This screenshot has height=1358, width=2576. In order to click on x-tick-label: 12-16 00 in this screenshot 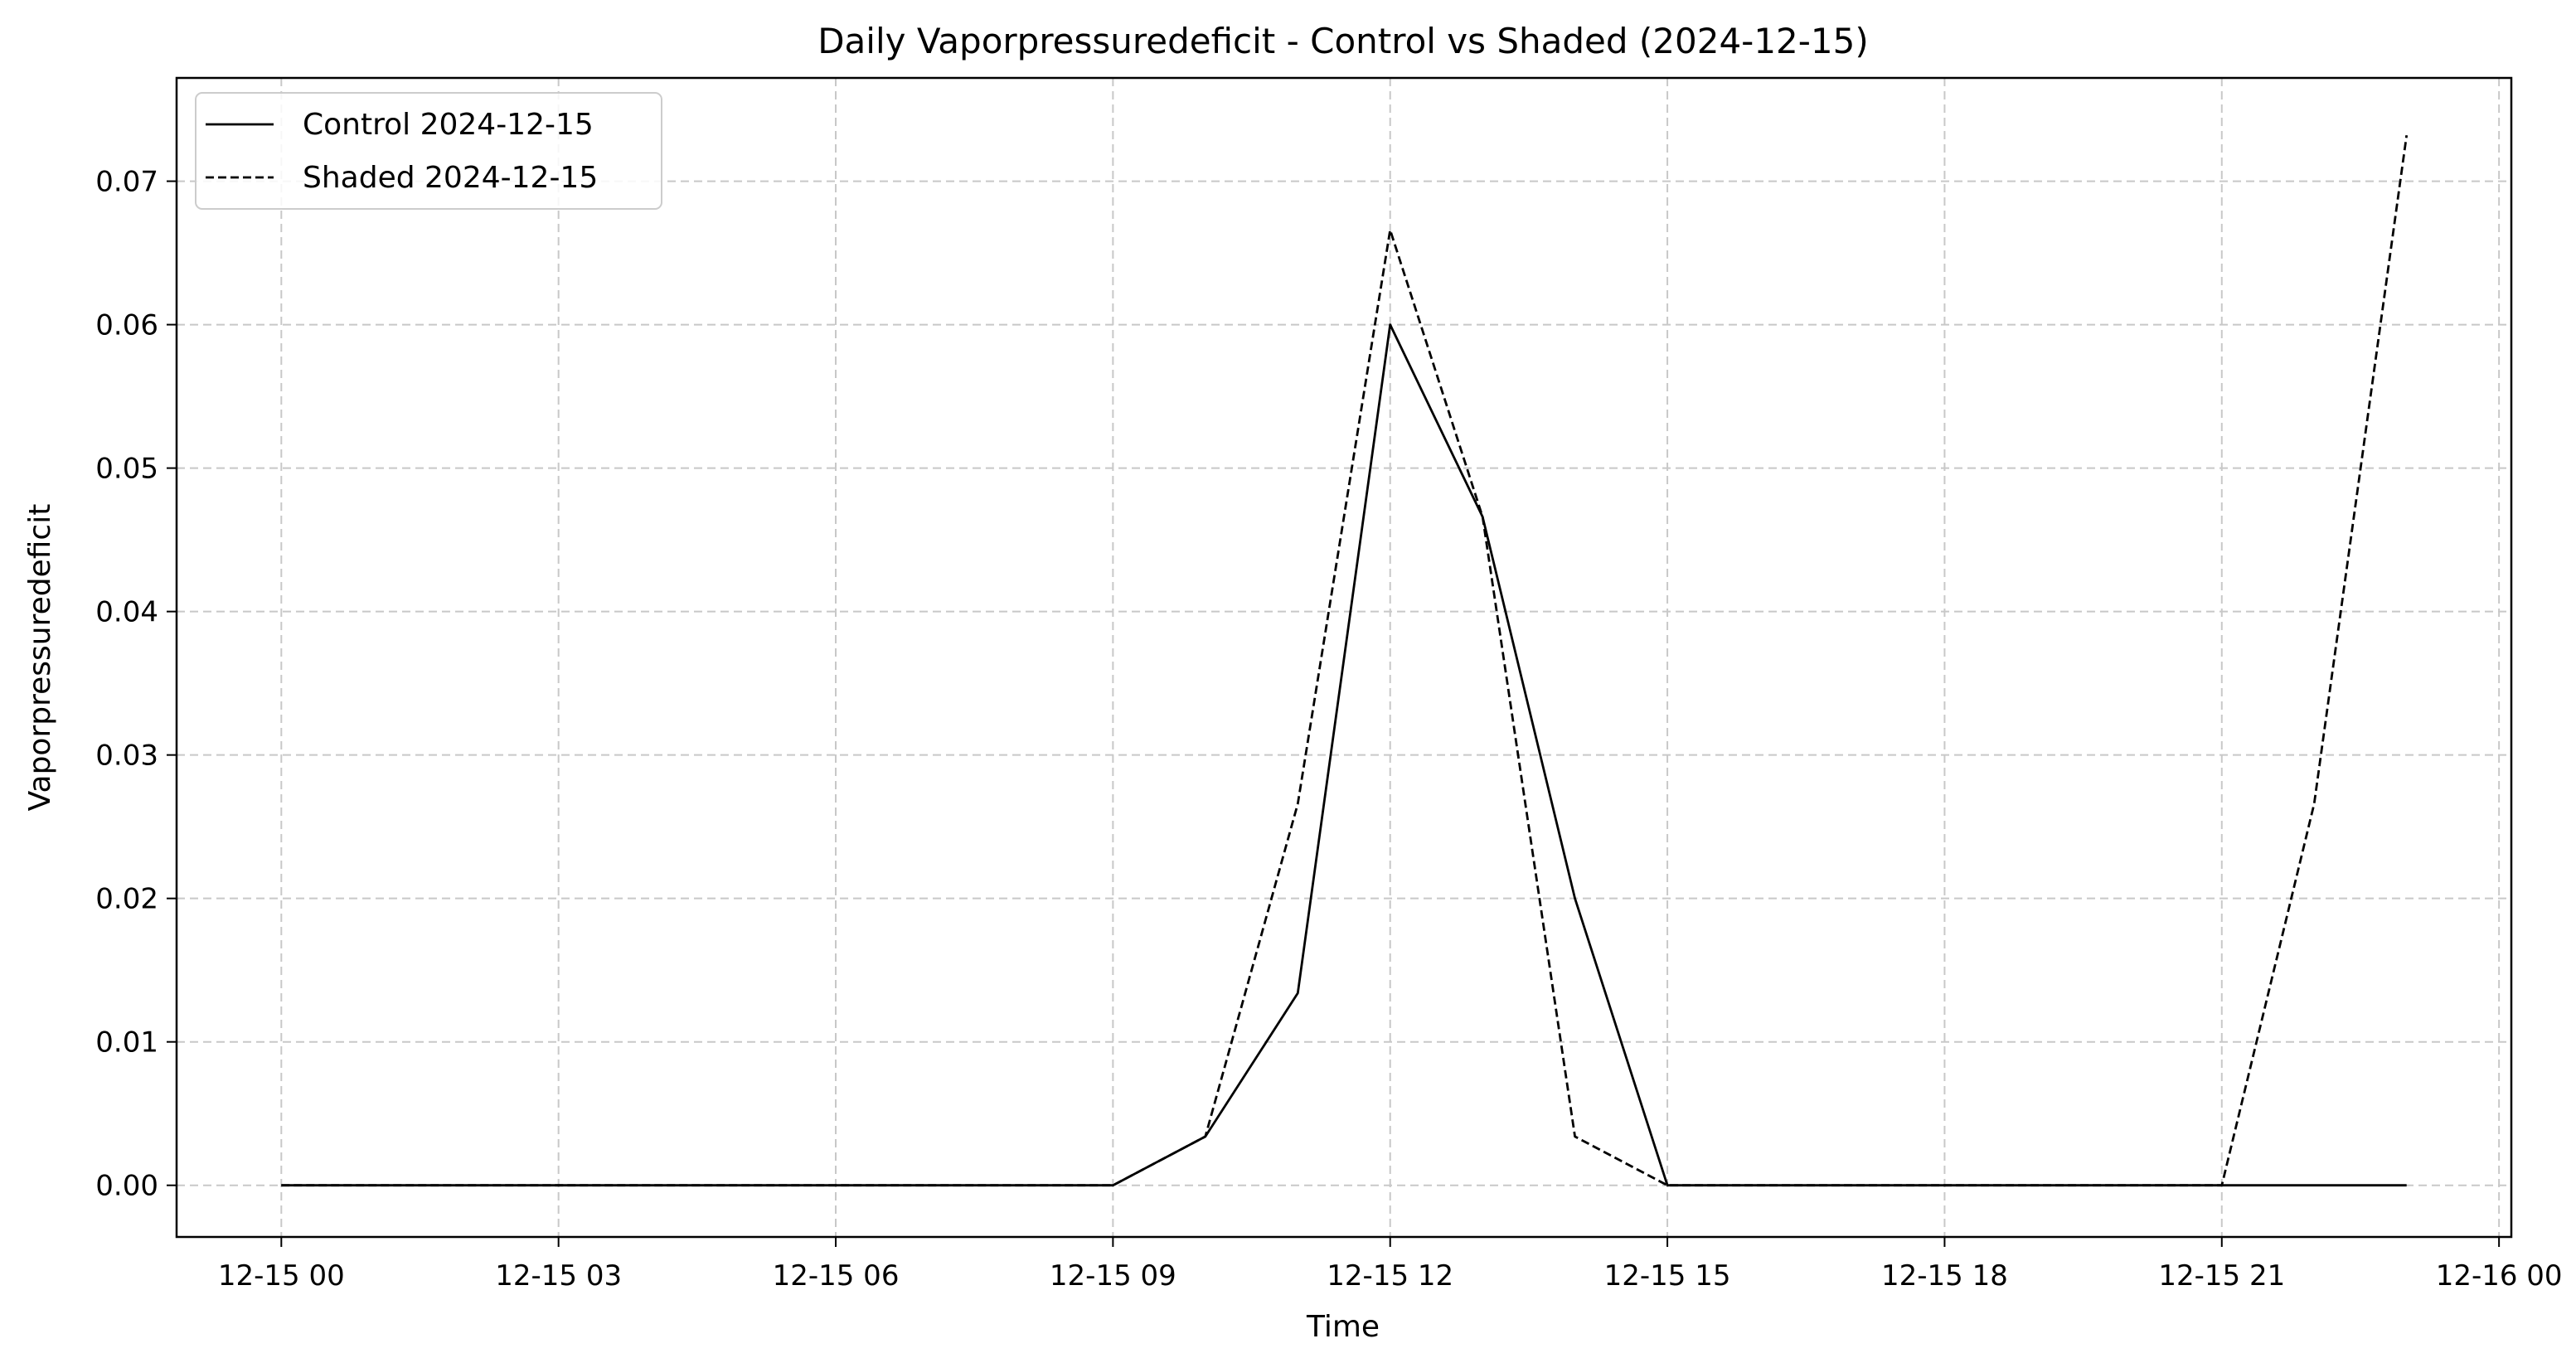, I will do `click(2499, 1276)`.